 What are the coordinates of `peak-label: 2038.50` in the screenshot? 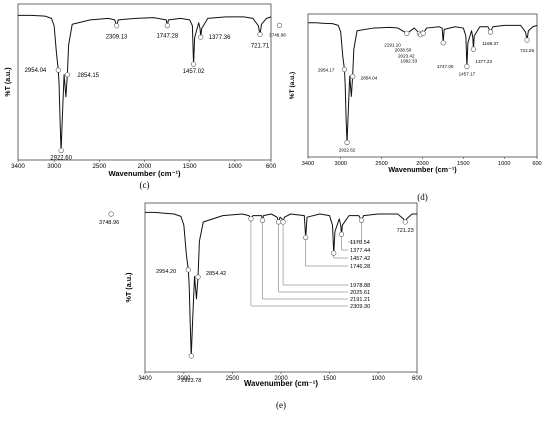 It's located at (403, 49).